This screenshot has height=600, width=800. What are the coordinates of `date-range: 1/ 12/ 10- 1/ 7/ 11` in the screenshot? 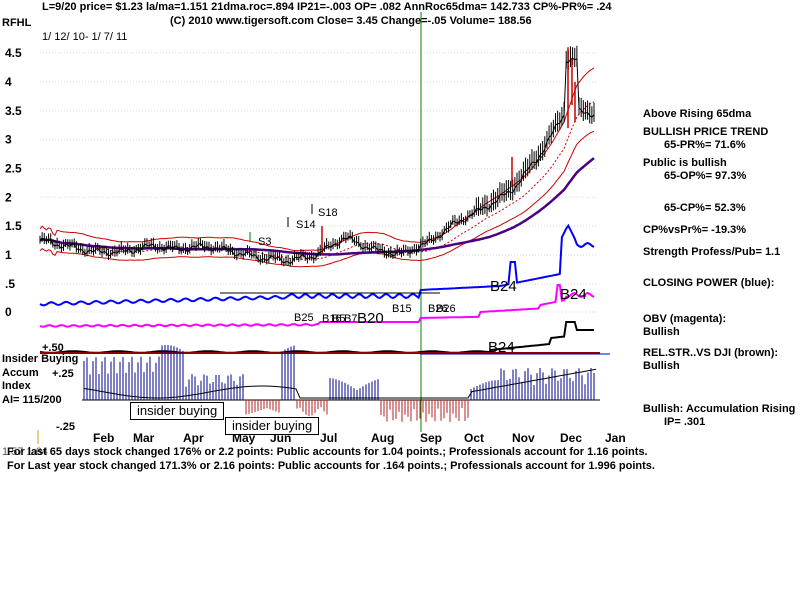 It's located at (85, 37).